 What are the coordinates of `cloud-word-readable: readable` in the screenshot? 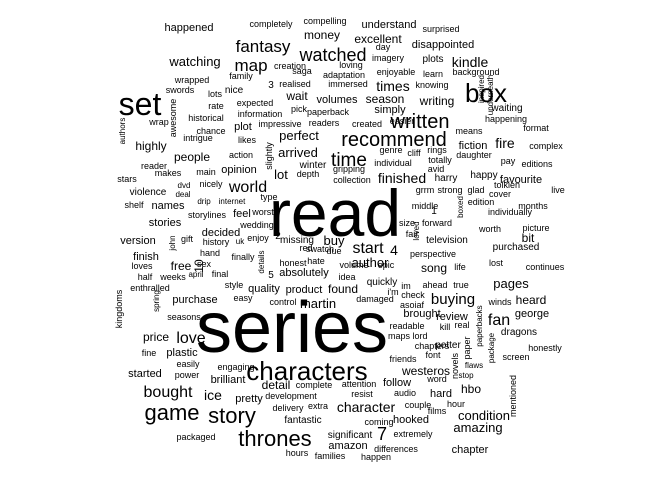 It's located at (406, 326).